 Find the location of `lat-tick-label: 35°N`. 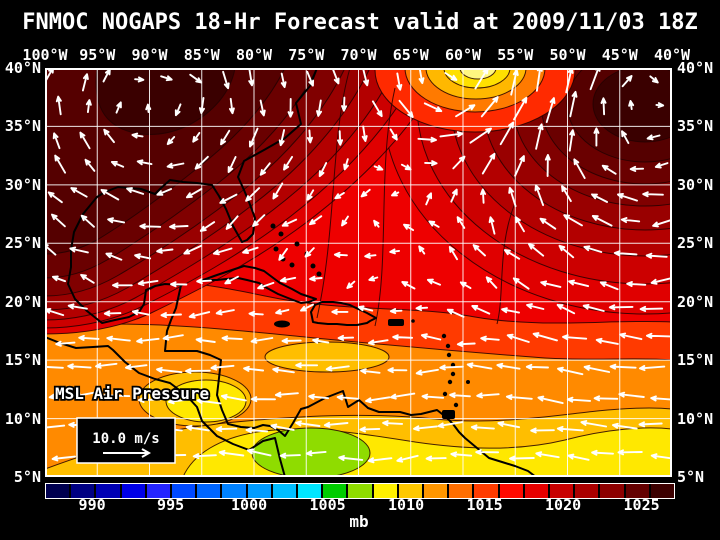

lat-tick-label: 35°N is located at coordinates (22, 126).